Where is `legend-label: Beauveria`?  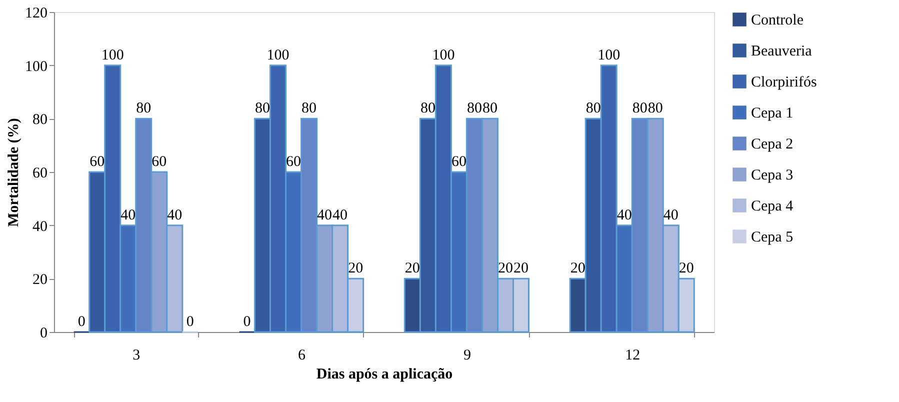 legend-label: Beauveria is located at coordinates (781, 52).